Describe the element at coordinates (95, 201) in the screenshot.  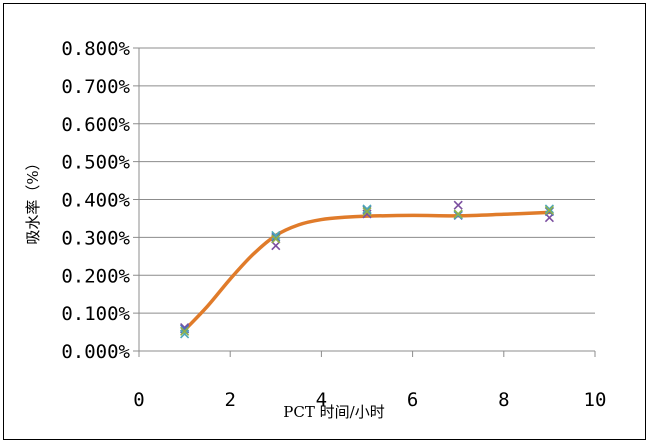
I see `y-tick-label-4: 0.400%` at that location.